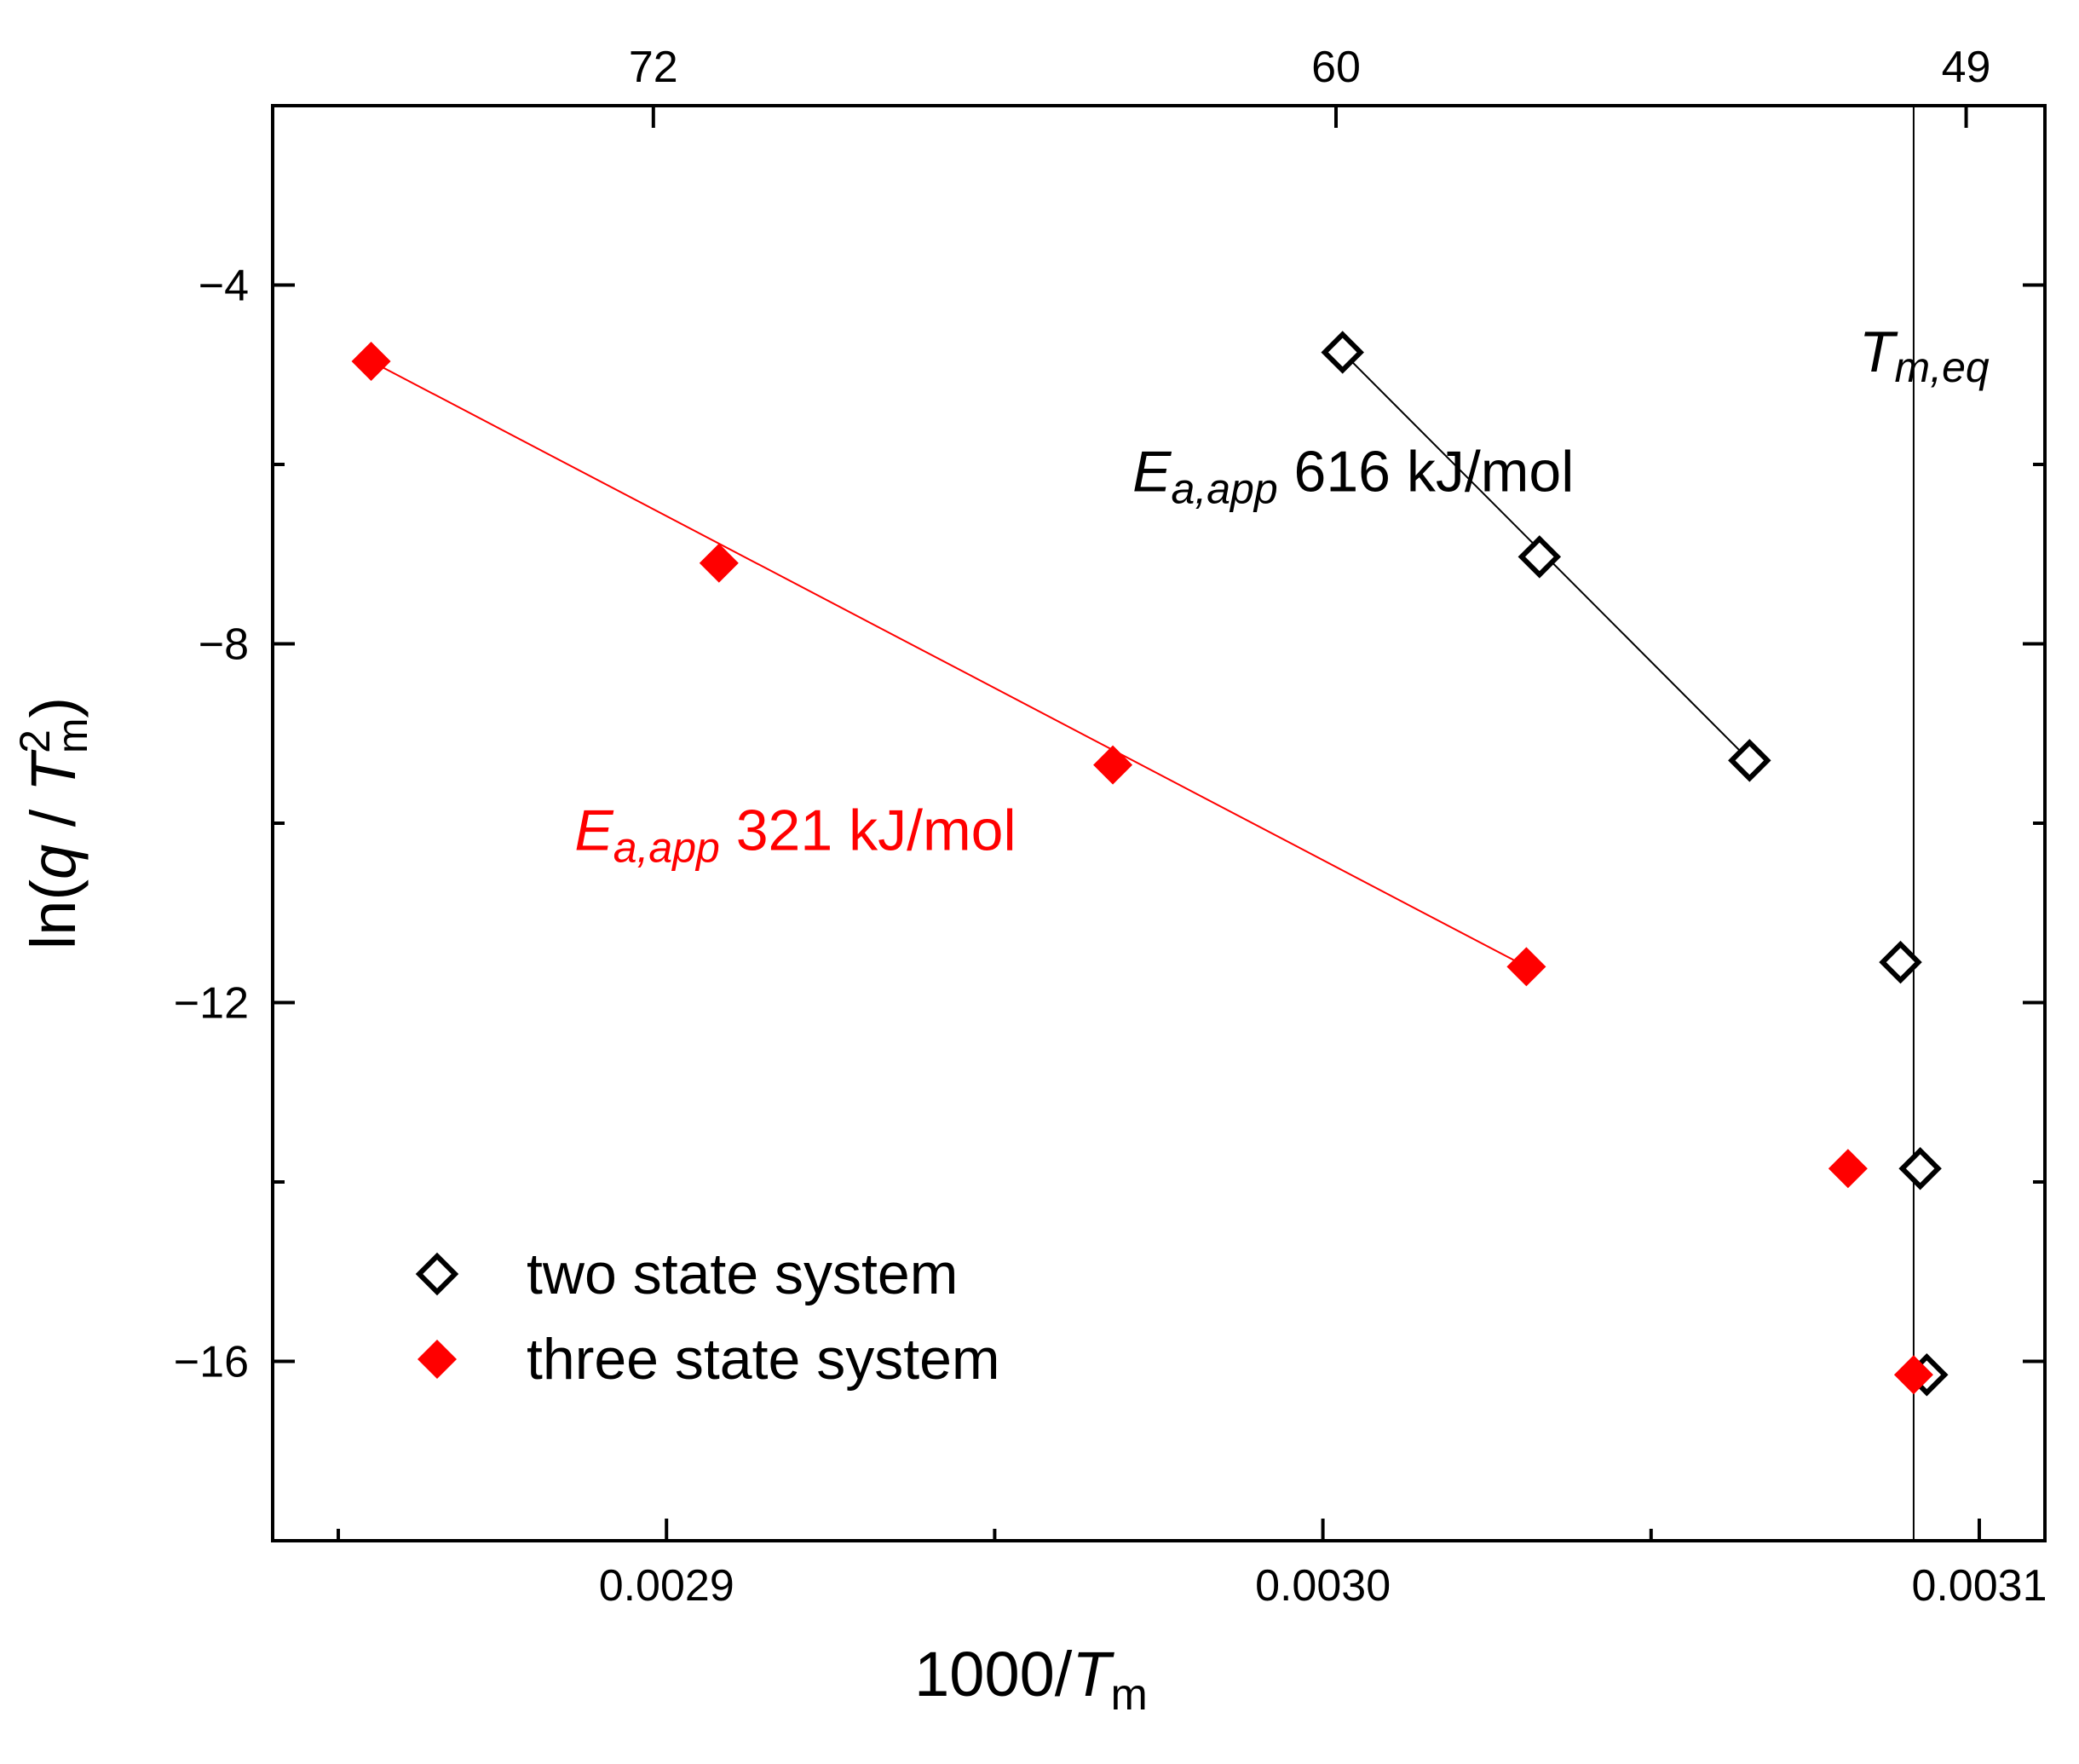 Image resolution: width=2079 pixels, height=1764 pixels. What do you see at coordinates (1031, 1679) in the screenshot?
I see `x-axis-title: 1000/Tm` at bounding box center [1031, 1679].